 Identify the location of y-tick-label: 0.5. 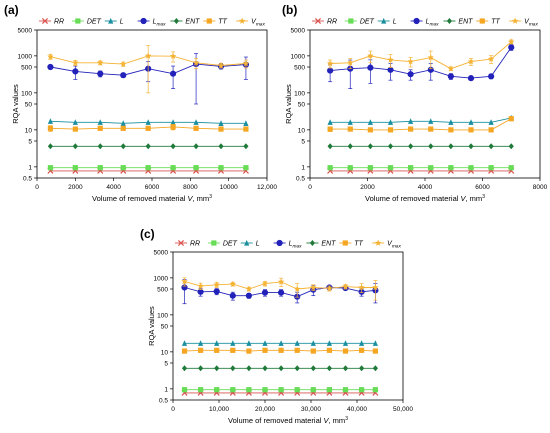
(163, 401).